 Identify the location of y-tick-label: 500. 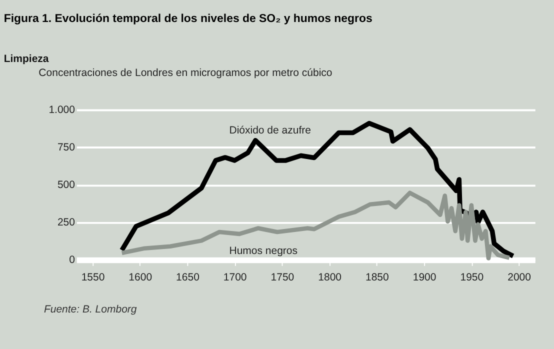
(66, 185).